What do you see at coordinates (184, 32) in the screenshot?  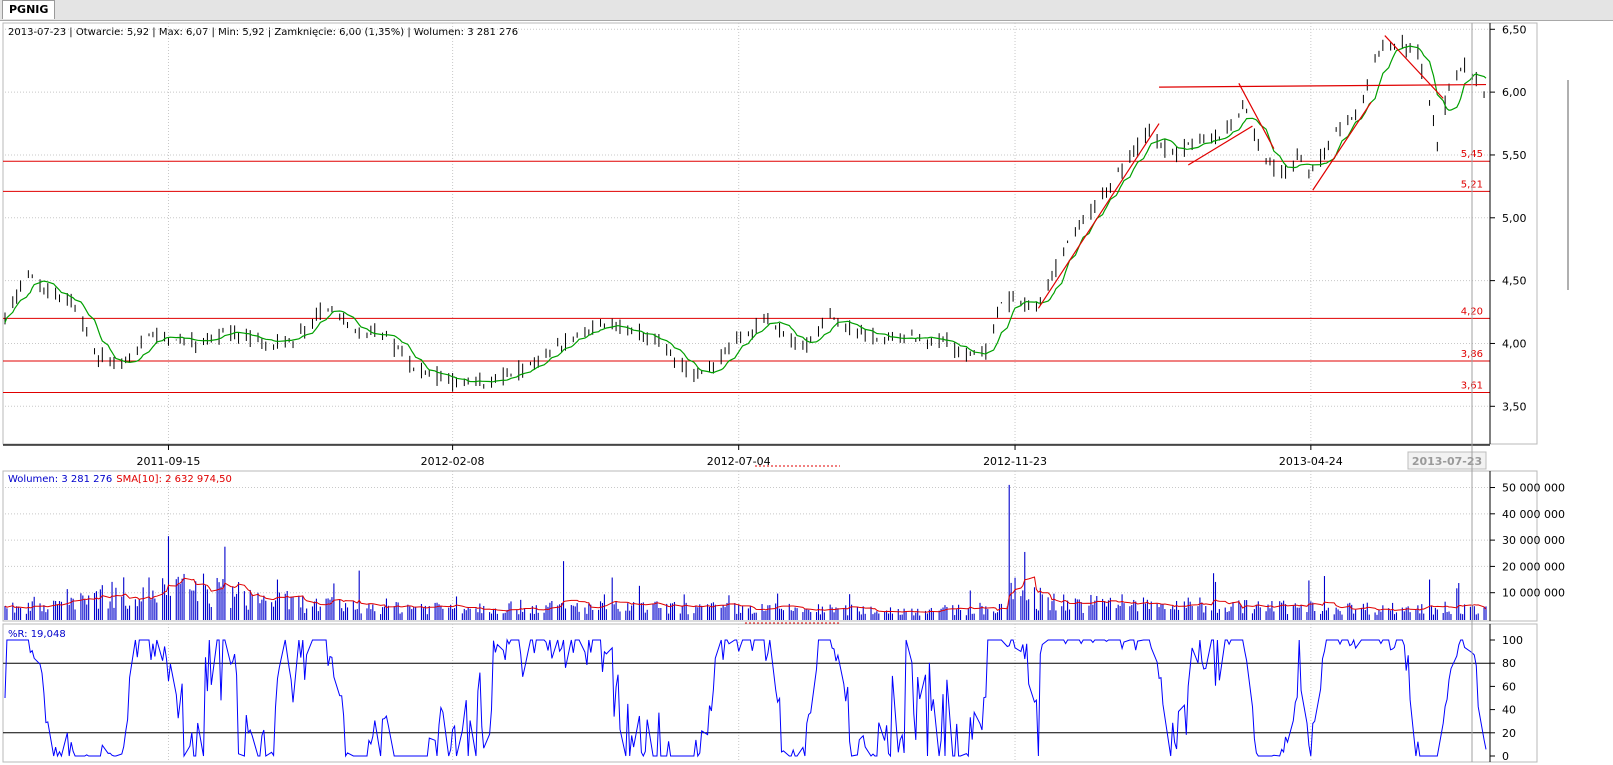 I see `info-max: Max: 6,07` at bounding box center [184, 32].